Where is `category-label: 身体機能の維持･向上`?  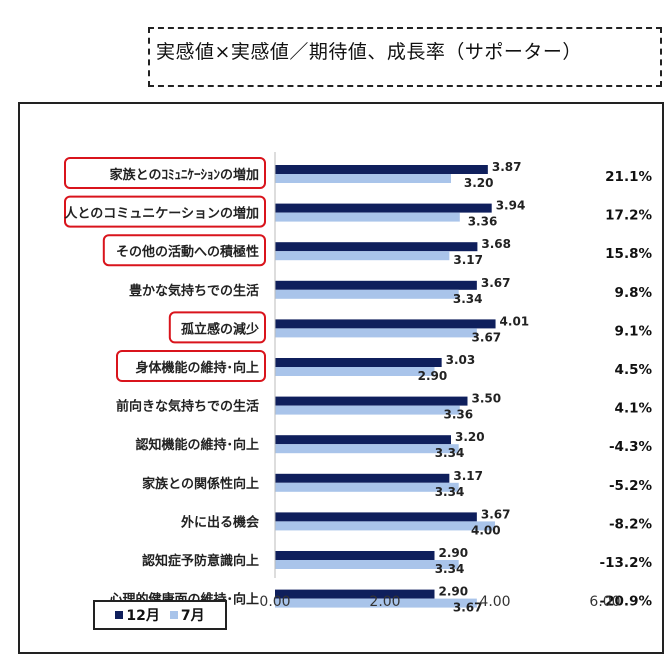
category-label: 身体機能の維持･向上 is located at coordinates (197, 368).